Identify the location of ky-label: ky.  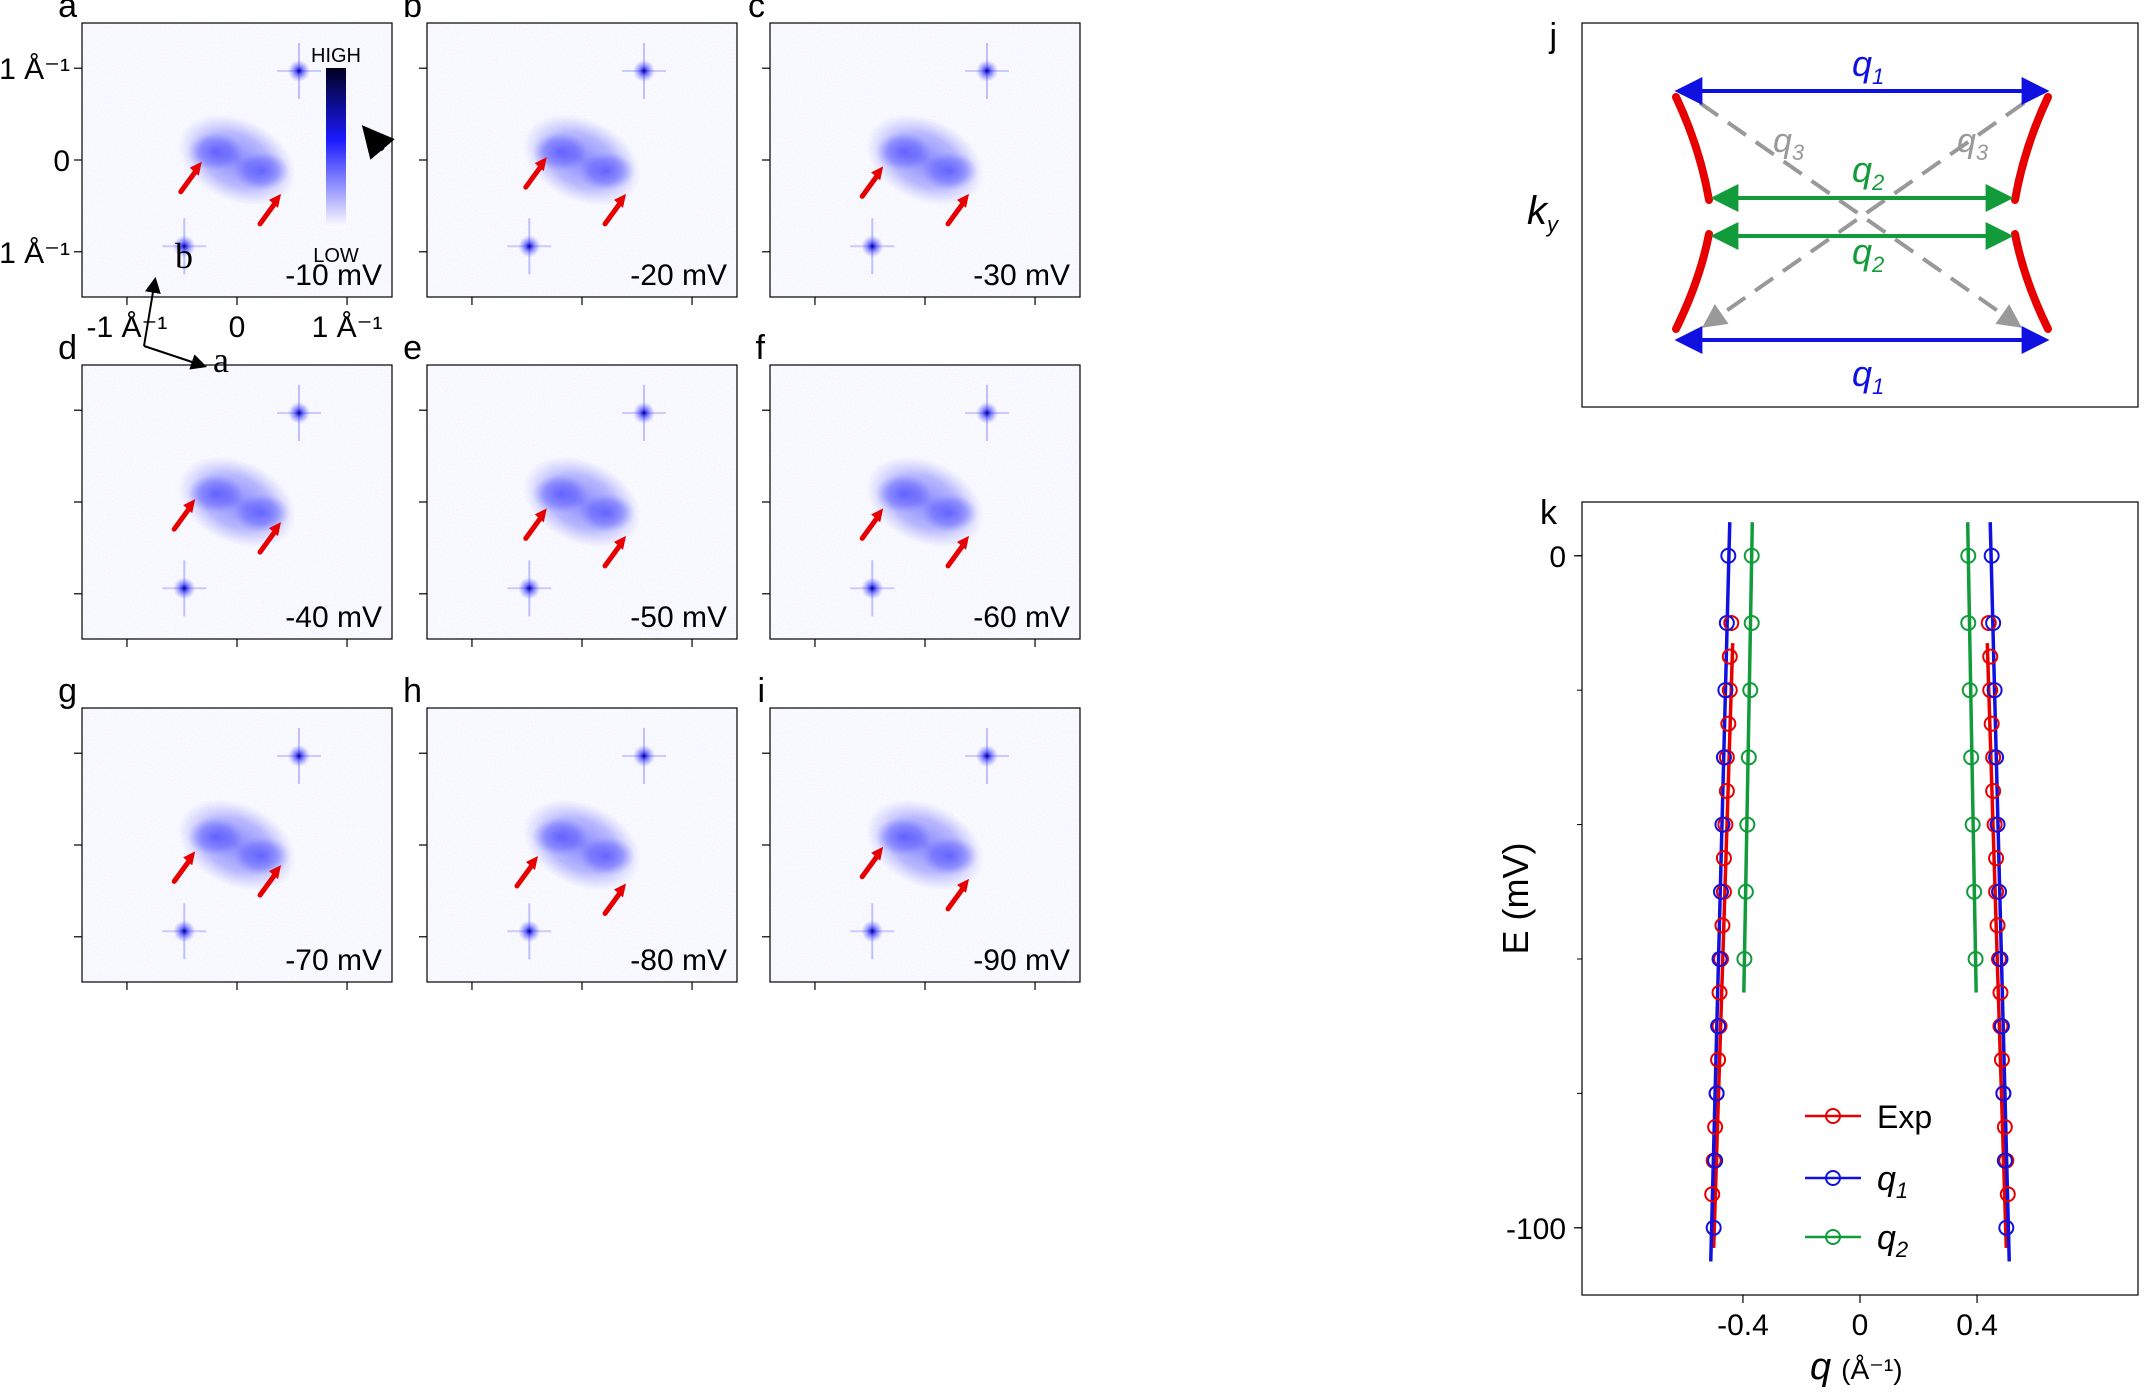
(1543, 213).